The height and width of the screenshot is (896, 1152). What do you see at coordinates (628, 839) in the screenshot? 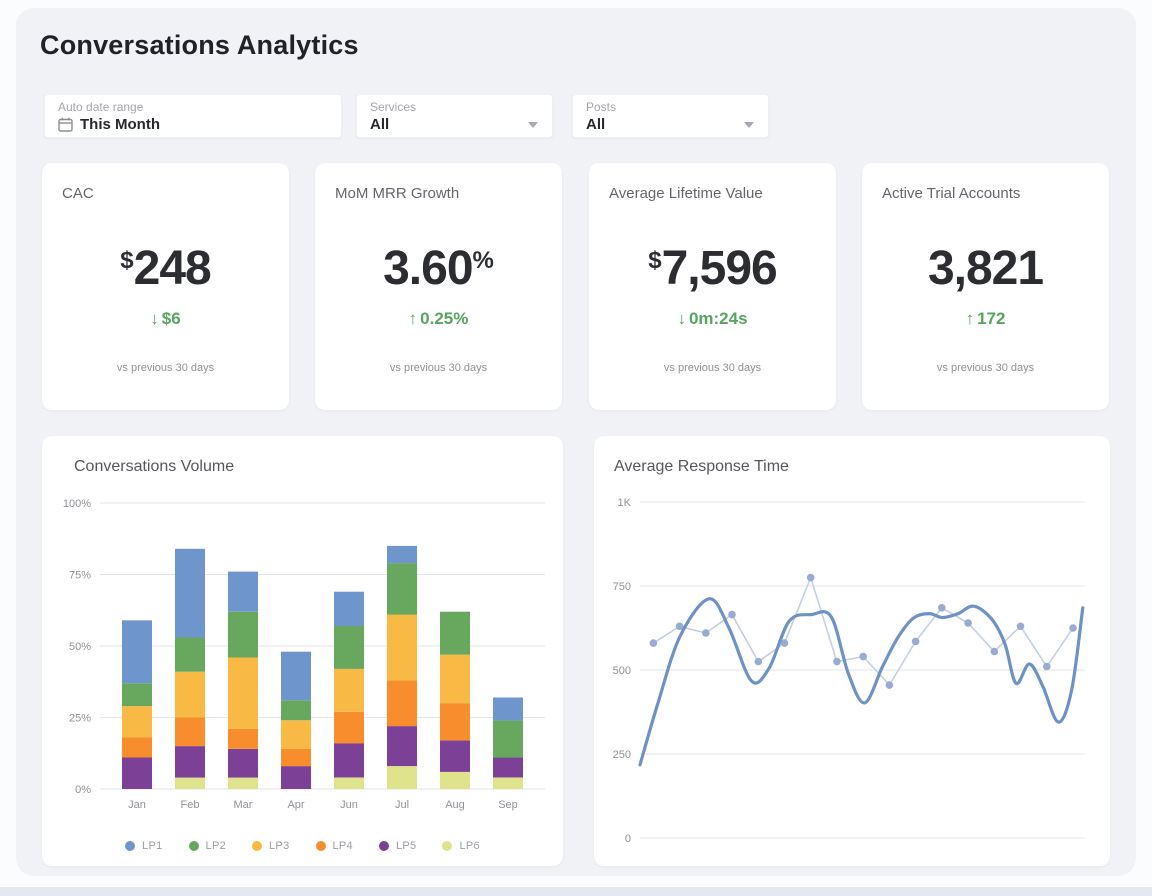
I see `y-axis-tick-label: 0` at bounding box center [628, 839].